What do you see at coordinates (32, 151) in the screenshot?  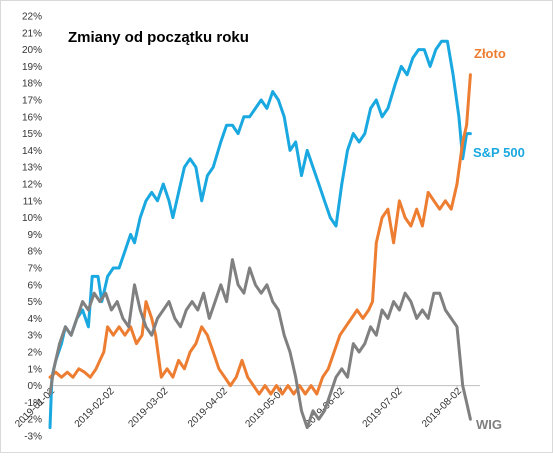 I see `y-tick-label: 14%` at bounding box center [32, 151].